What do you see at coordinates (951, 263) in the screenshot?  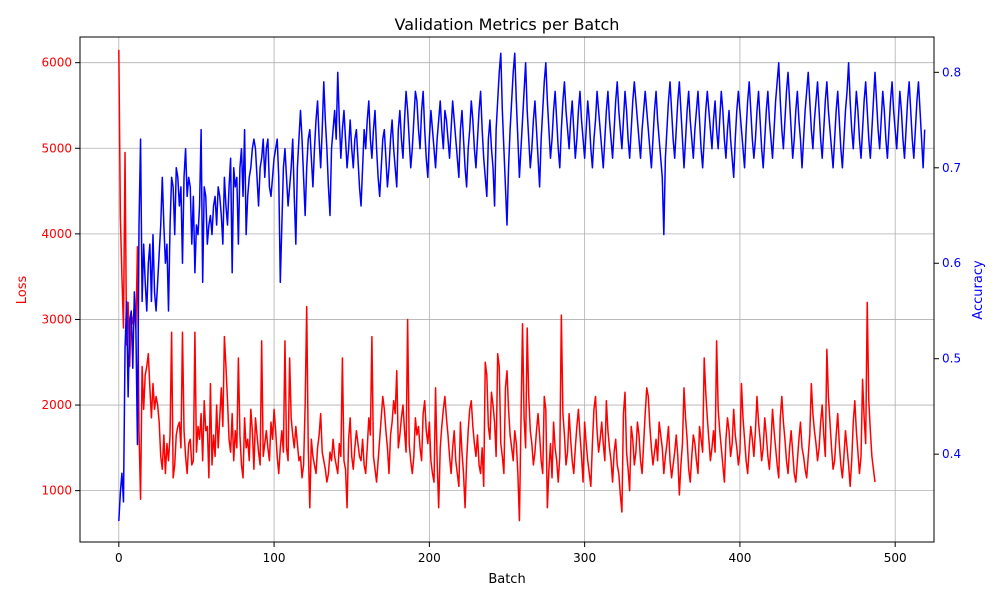 I see `y-right-tick-label: 0.6` at bounding box center [951, 263].